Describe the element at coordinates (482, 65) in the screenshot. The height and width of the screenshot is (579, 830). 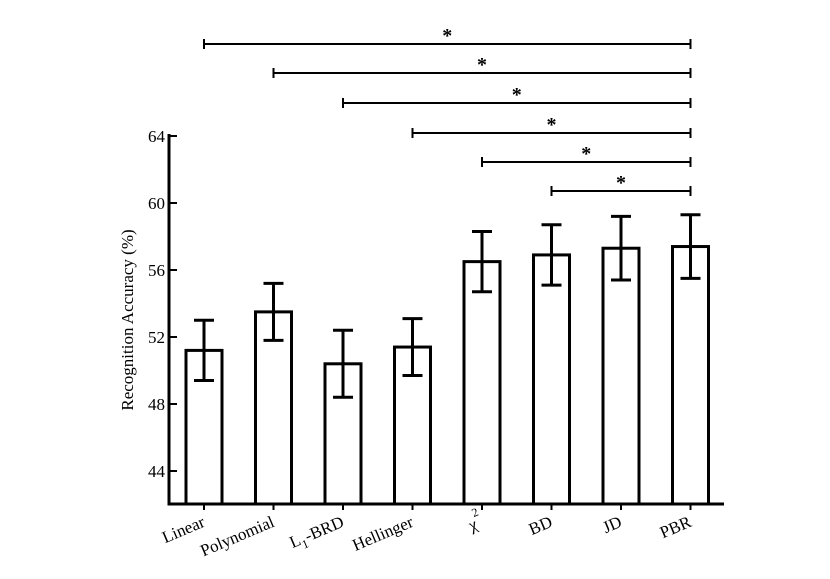
I see `significance-star-1: *` at that location.